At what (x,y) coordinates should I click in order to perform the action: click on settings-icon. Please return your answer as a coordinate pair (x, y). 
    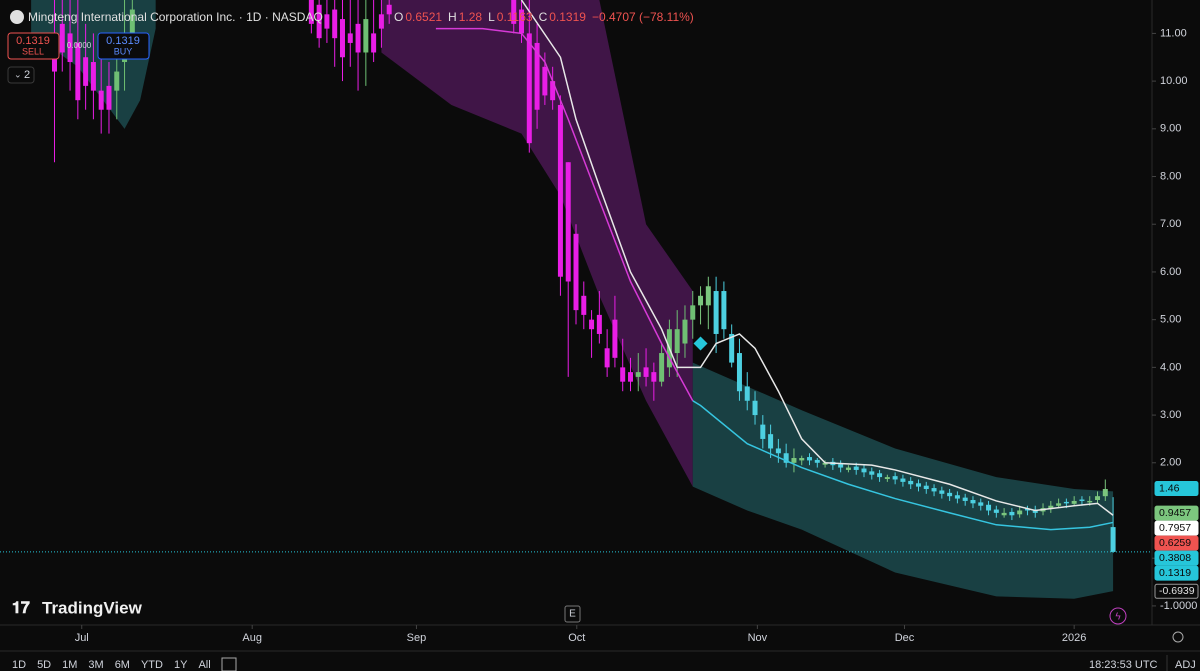
    Looking at the image, I should click on (1178, 637).